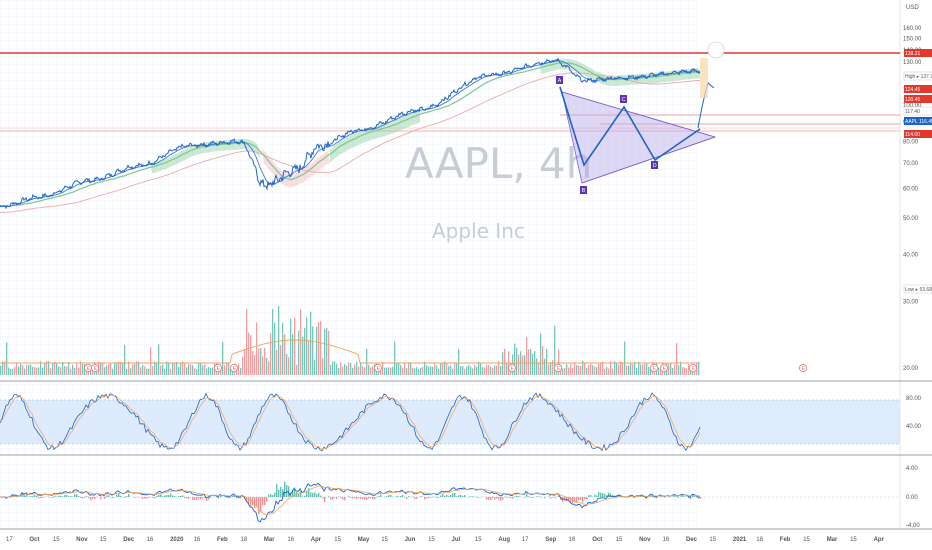  I want to click on macd-tick-label: 4.00, so click(912, 469).